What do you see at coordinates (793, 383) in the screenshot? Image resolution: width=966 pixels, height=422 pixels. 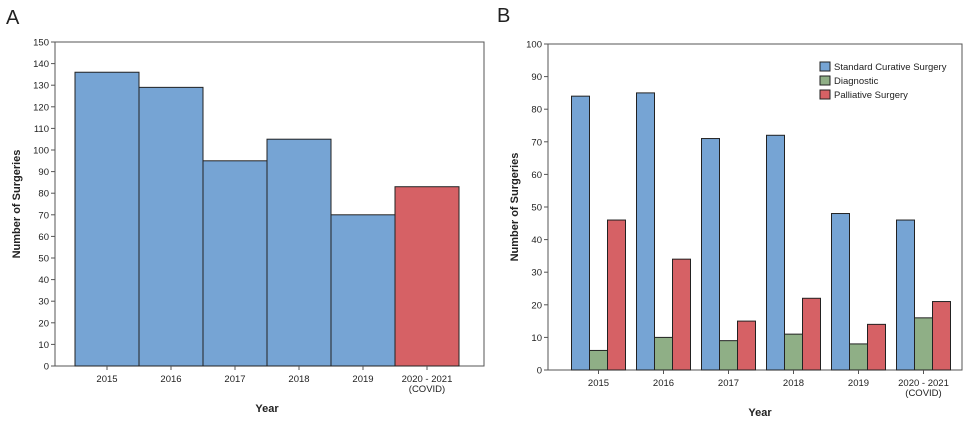 I see `chart-b-x-tick-label: 2018` at bounding box center [793, 383].